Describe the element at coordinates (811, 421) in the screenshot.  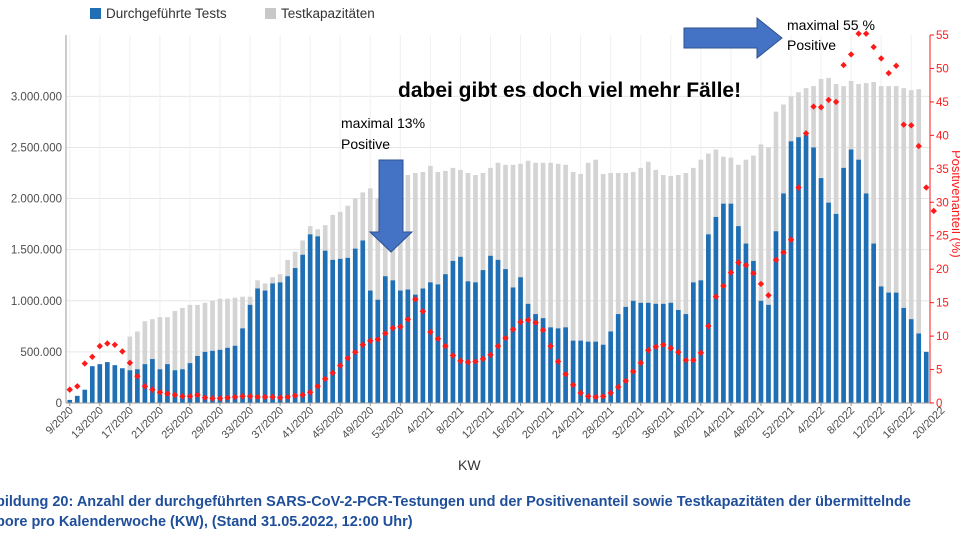
I see `x-tick-label: 4/2022` at that location.